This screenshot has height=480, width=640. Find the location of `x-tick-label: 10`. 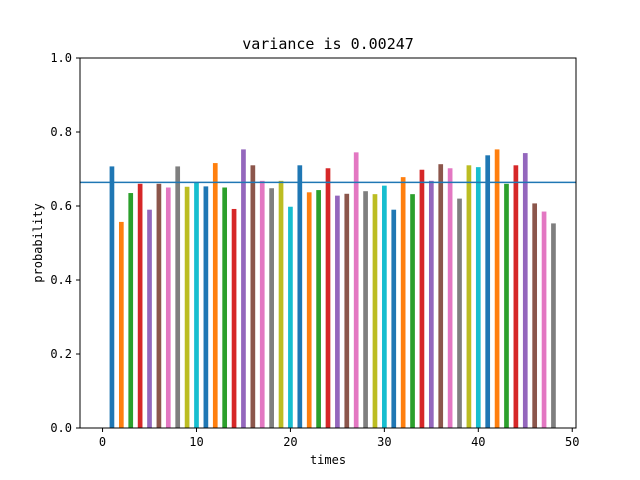

x-tick-label: 10 is located at coordinates (196, 442).